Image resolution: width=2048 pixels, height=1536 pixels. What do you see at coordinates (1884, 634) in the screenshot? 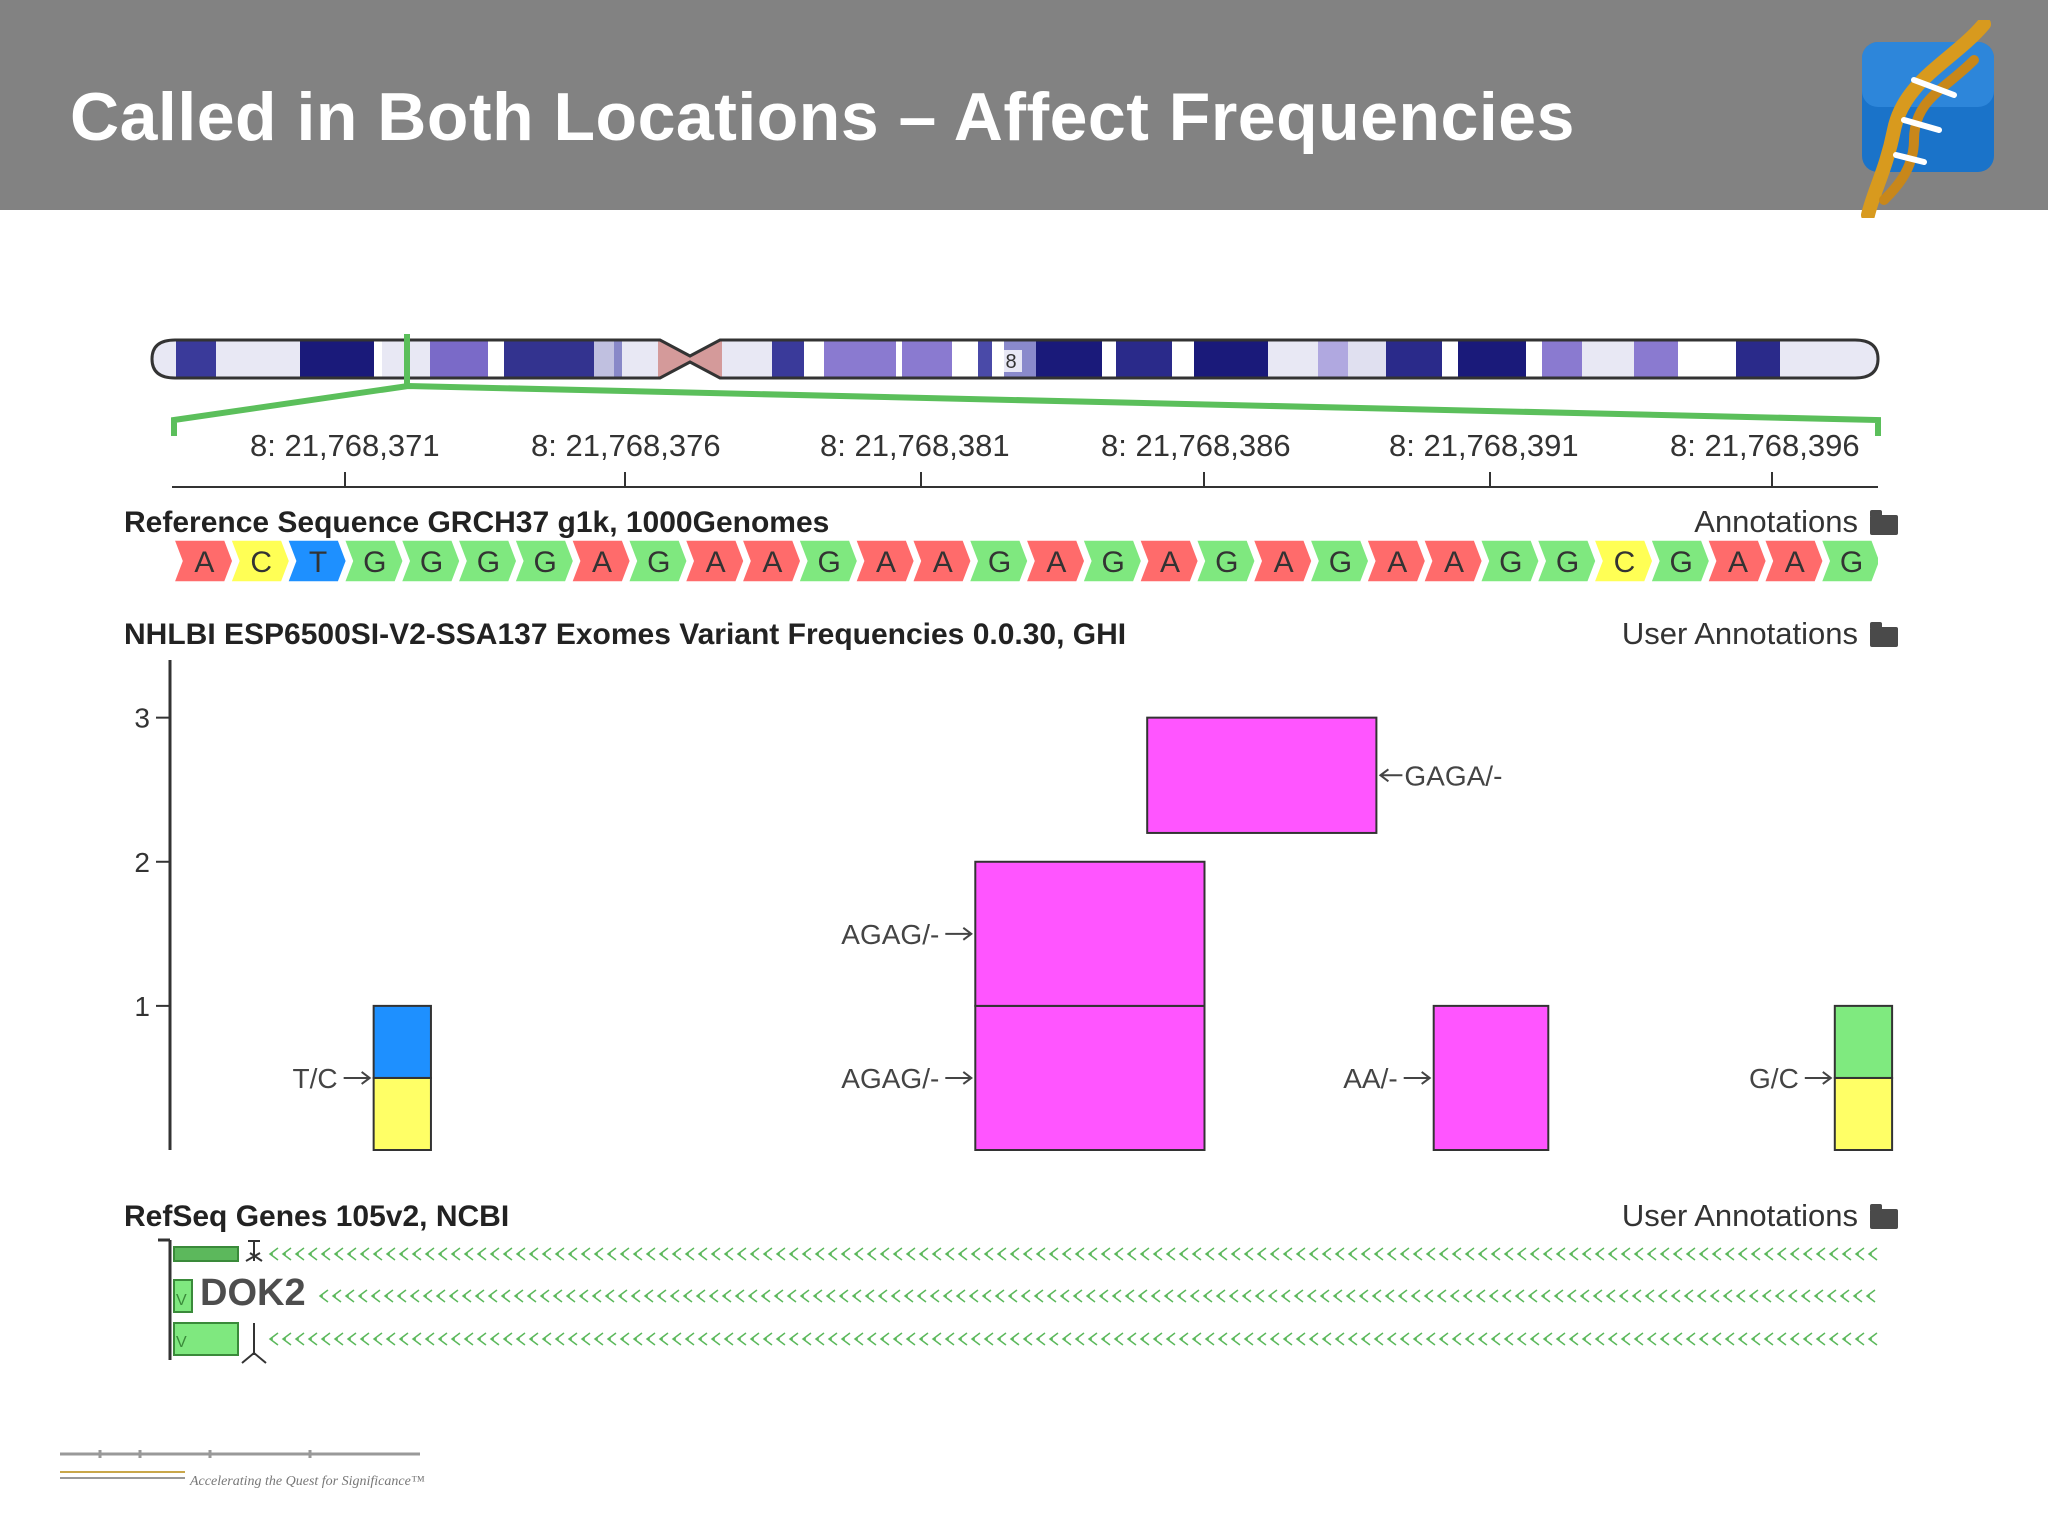
I see `folder-icon` at bounding box center [1884, 634].